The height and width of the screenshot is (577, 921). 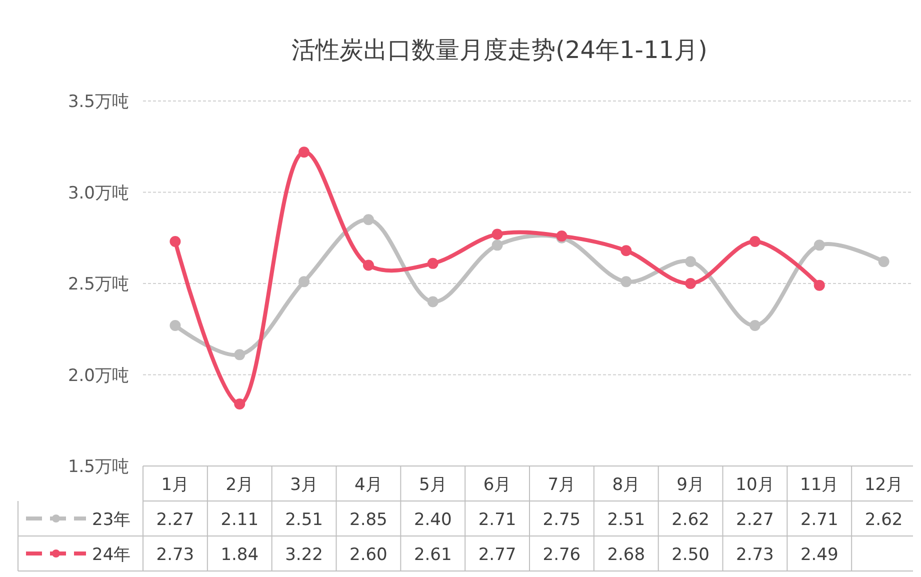 I want to click on data-label: 2.85, so click(x=369, y=520).